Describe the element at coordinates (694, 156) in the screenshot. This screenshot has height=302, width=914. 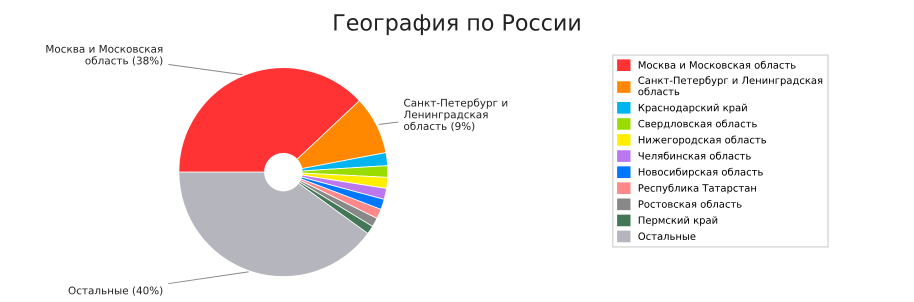
I see `legend-label: Челябинская область` at that location.